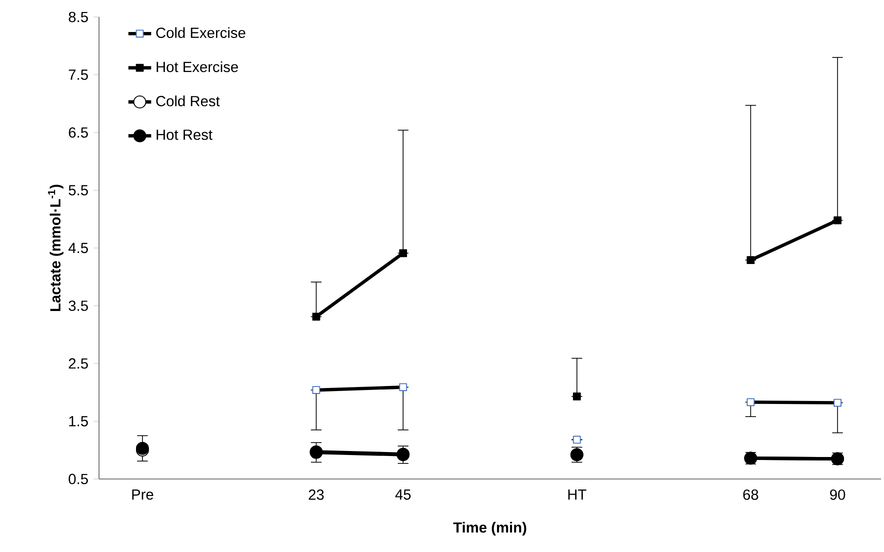 The width and height of the screenshot is (884, 552). I want to click on legend-label: Cold Exercise, so click(201, 32).